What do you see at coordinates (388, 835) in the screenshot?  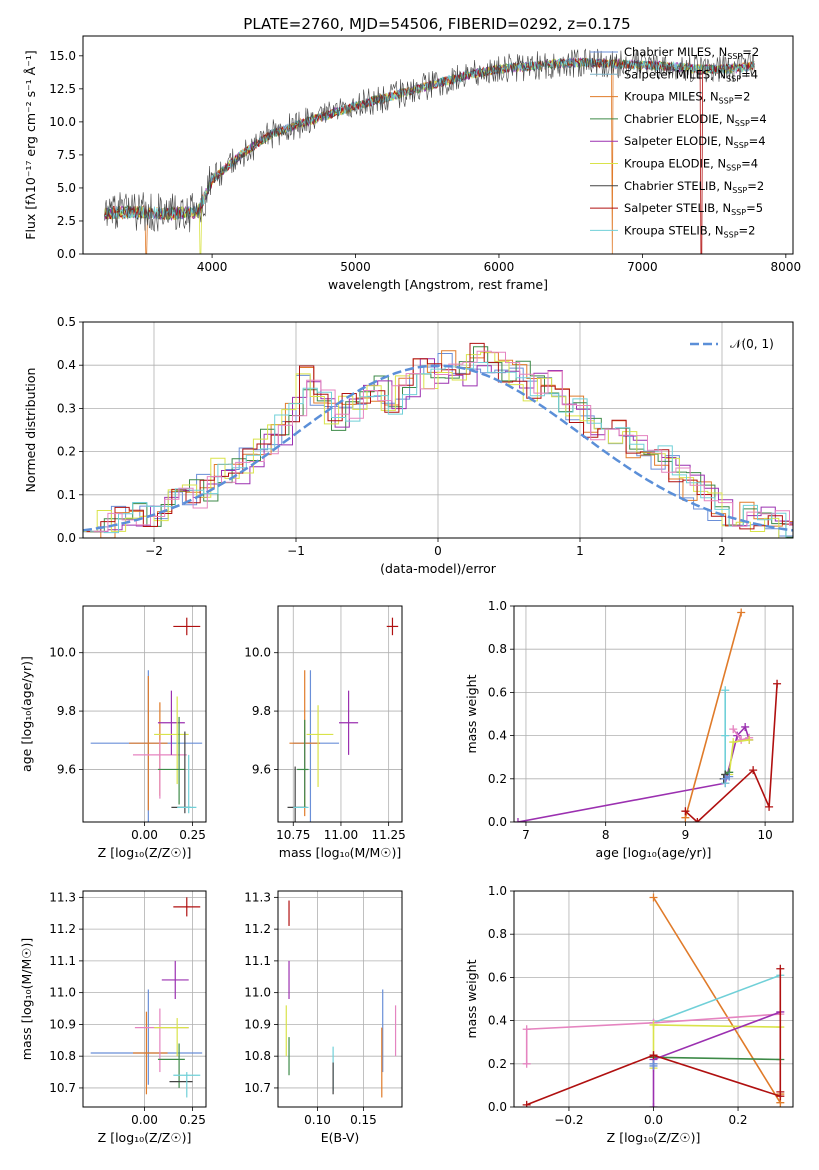 I see `x-tick-label: 11.25` at bounding box center [388, 835].